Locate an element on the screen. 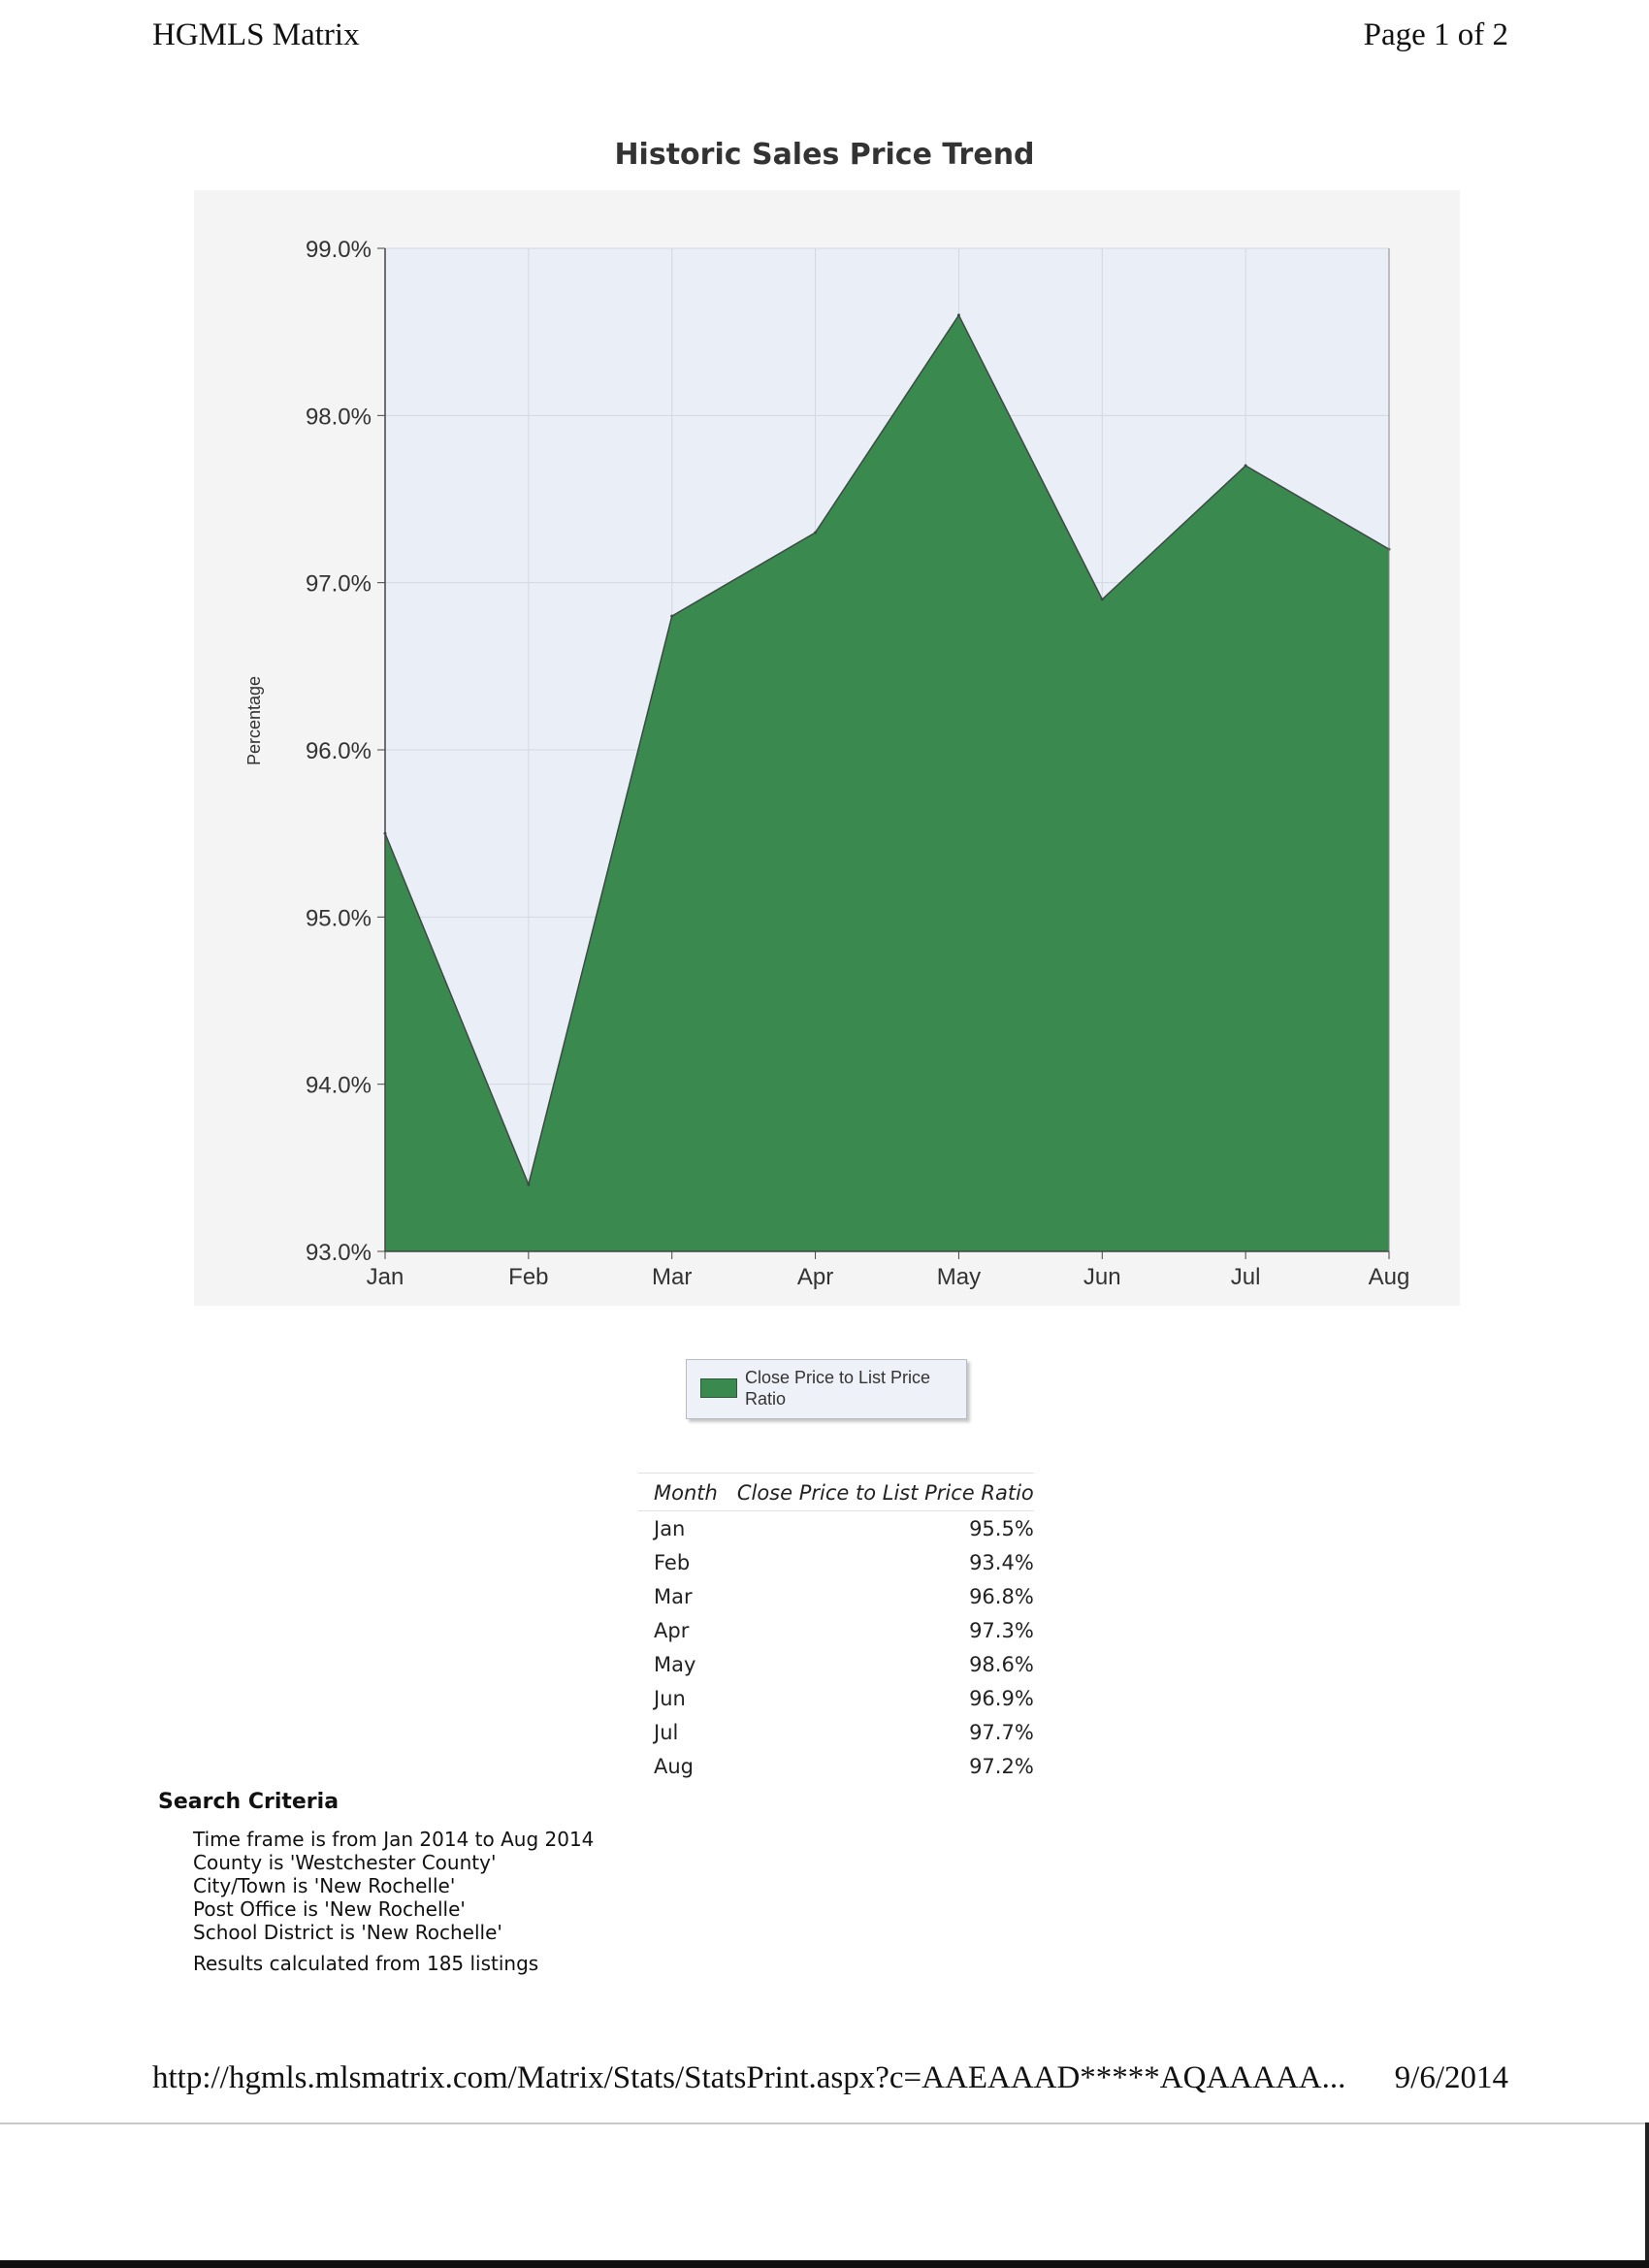  column-header-ratio: Close Price to List Price Ratio is located at coordinates (875, 1492).